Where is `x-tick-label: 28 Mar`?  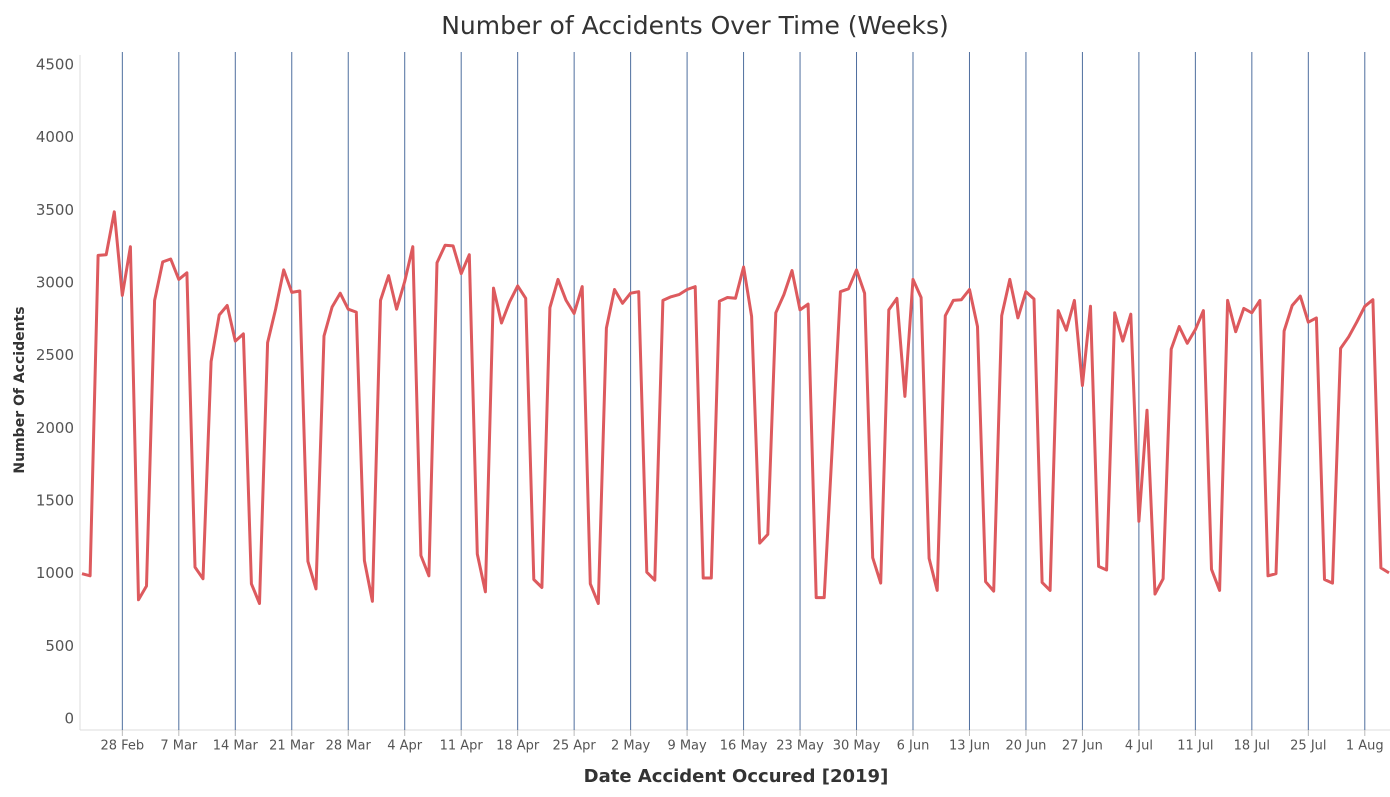
x-tick-label: 28 Mar is located at coordinates (349, 746).